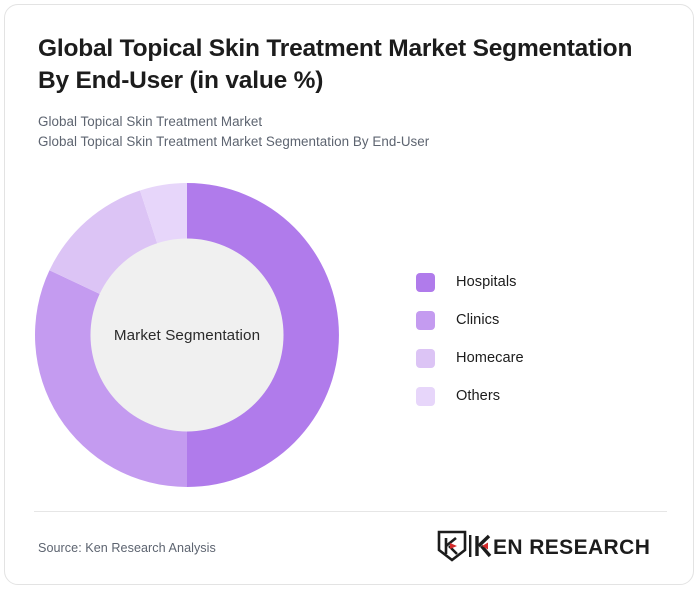 The width and height of the screenshot is (700, 591). Describe the element at coordinates (150, 121) in the screenshot. I see `subtitle-market: Global Topical Skin Treatment Market` at that location.